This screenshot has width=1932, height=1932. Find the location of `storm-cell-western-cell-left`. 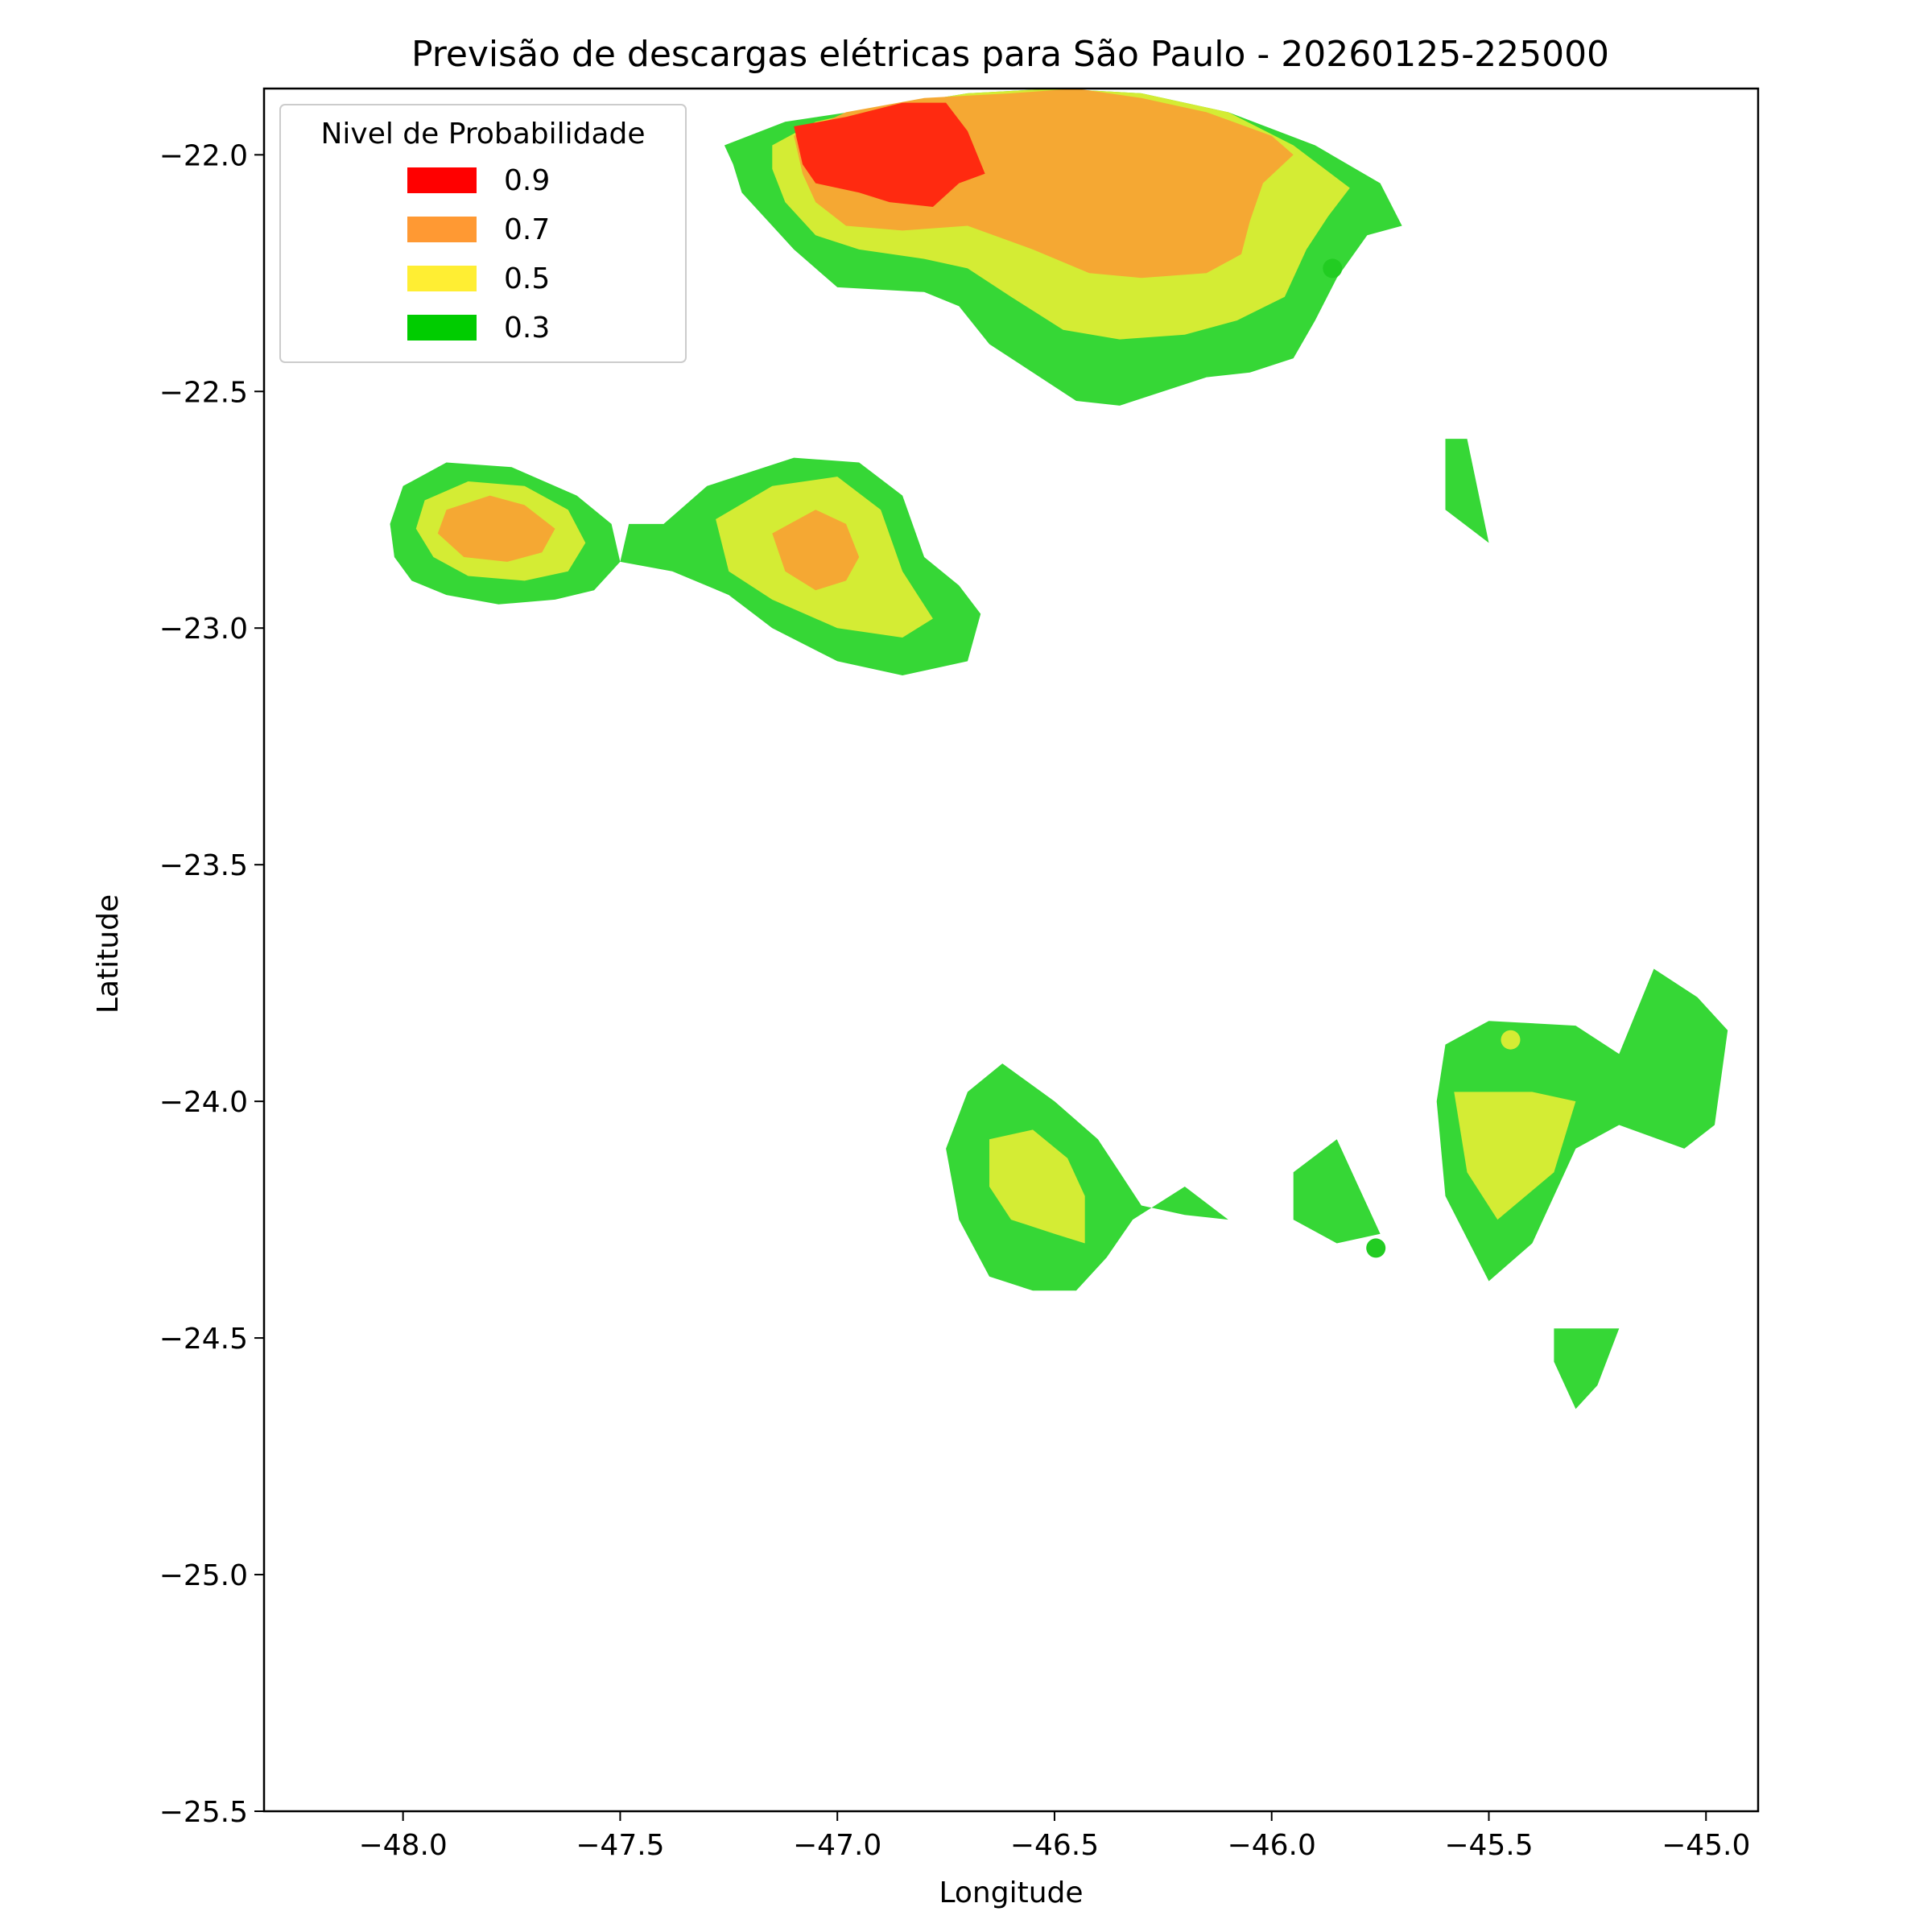

storm-cell-western-cell-left is located at coordinates (505, 533).